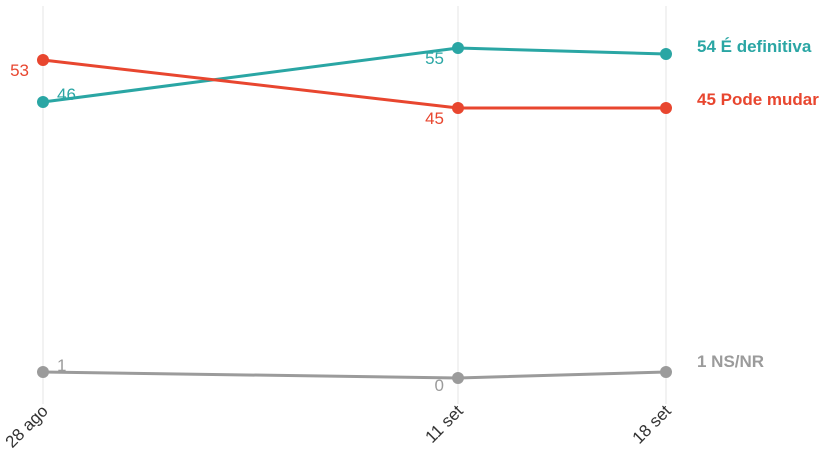 The width and height of the screenshot is (838, 460). Describe the element at coordinates (19, 70) in the screenshot. I see `data-label: 53` at that location.